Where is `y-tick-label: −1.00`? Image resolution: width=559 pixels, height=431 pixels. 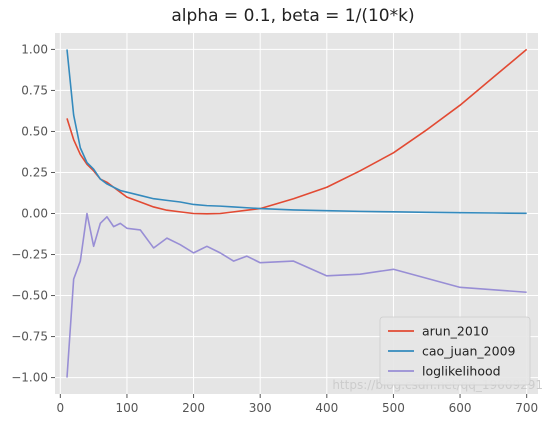 y-tick-label: −1.00 is located at coordinates (29, 378).